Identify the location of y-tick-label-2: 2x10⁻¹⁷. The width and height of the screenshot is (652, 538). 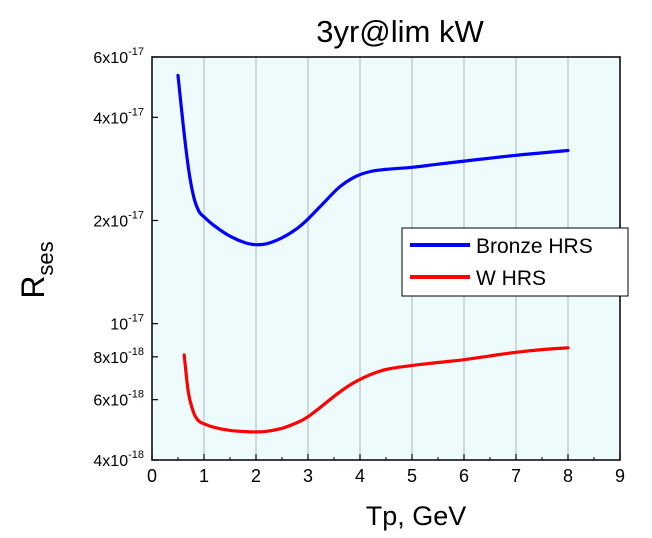
(118, 219).